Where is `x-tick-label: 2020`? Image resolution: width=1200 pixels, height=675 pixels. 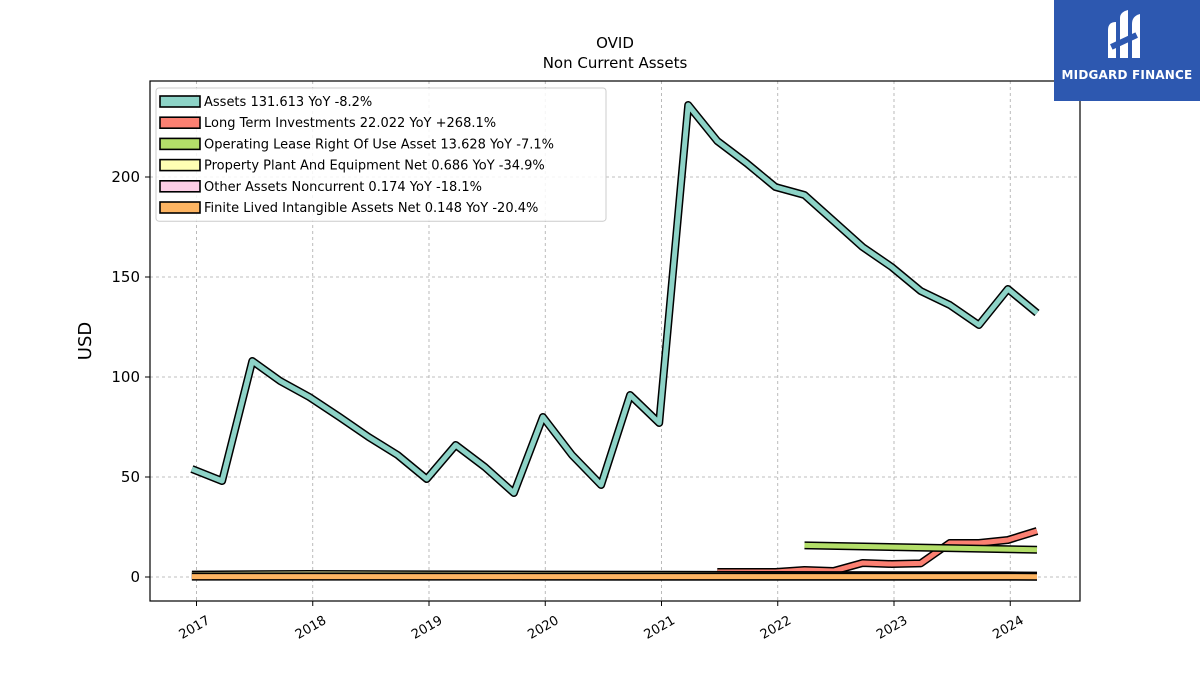
x-tick-label: 2020 is located at coordinates (543, 628).